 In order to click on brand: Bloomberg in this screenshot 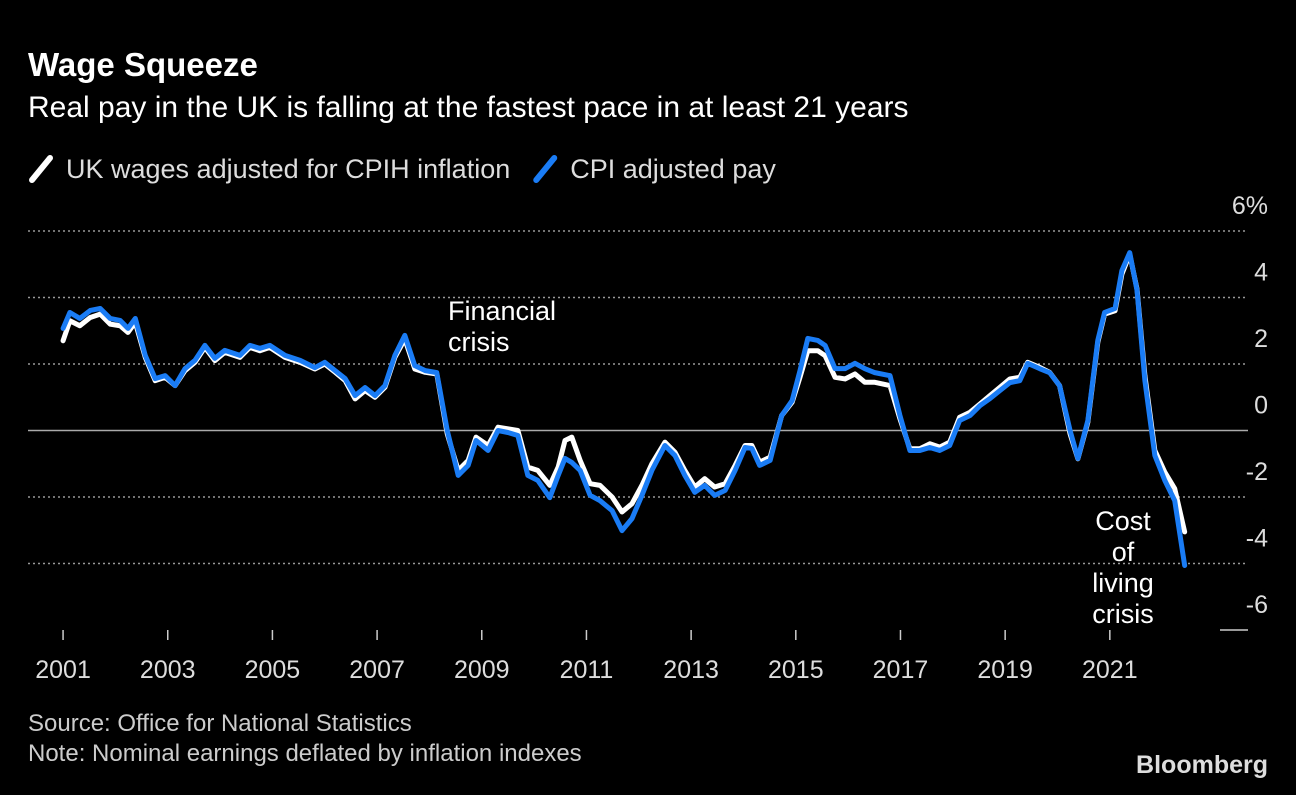, I will do `click(1202, 765)`.